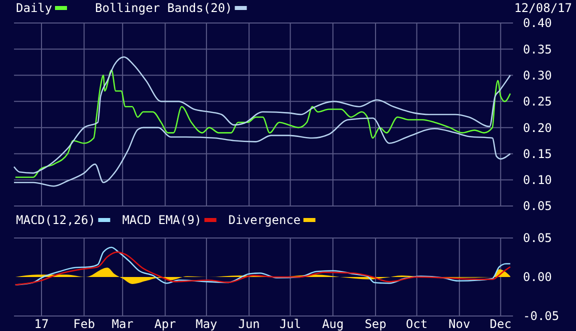 The image size is (576, 331). I want to click on y-tick-label: 0.35, so click(537, 49).